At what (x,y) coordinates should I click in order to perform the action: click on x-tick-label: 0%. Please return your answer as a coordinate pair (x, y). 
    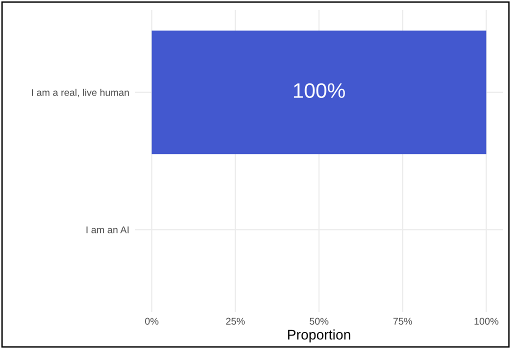
    Looking at the image, I should click on (151, 321).